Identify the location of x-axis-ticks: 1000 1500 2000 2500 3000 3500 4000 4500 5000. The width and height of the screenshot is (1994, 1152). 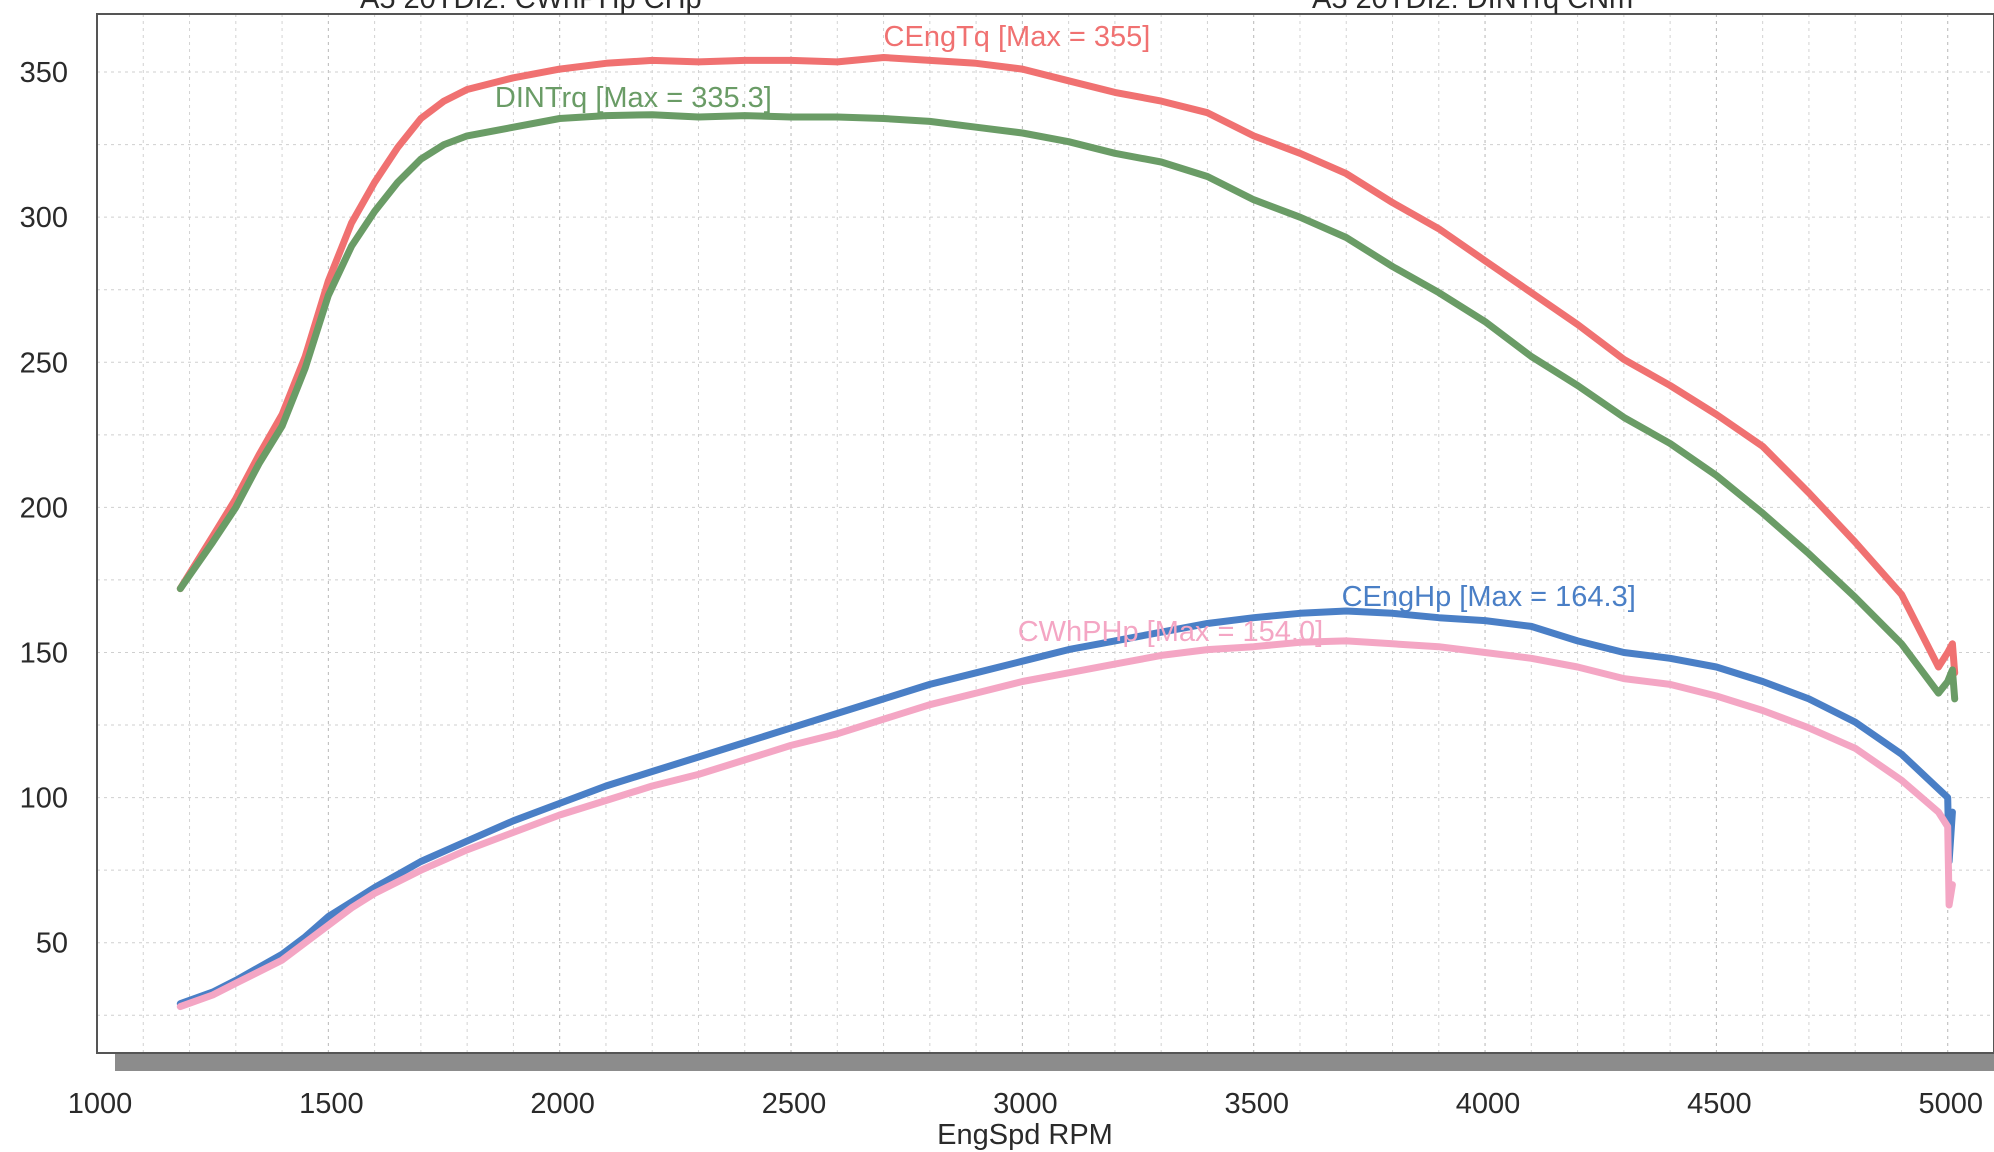
(1025, 1104).